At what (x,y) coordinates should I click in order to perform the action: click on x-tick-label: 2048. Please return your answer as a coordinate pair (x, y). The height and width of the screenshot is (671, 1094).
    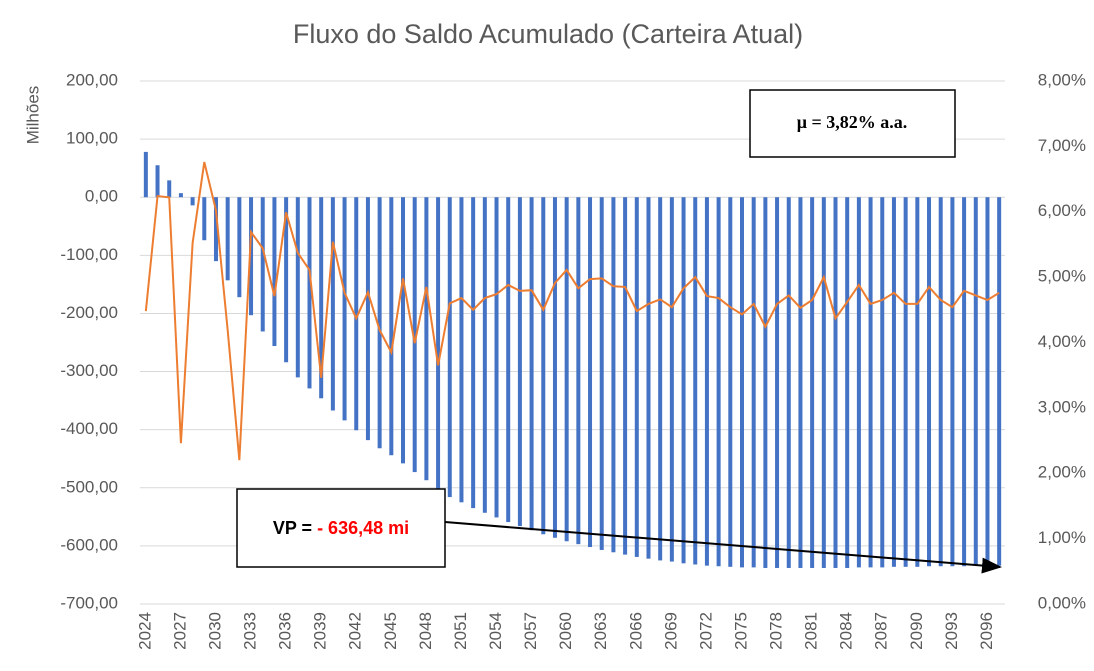
    Looking at the image, I should click on (425, 631).